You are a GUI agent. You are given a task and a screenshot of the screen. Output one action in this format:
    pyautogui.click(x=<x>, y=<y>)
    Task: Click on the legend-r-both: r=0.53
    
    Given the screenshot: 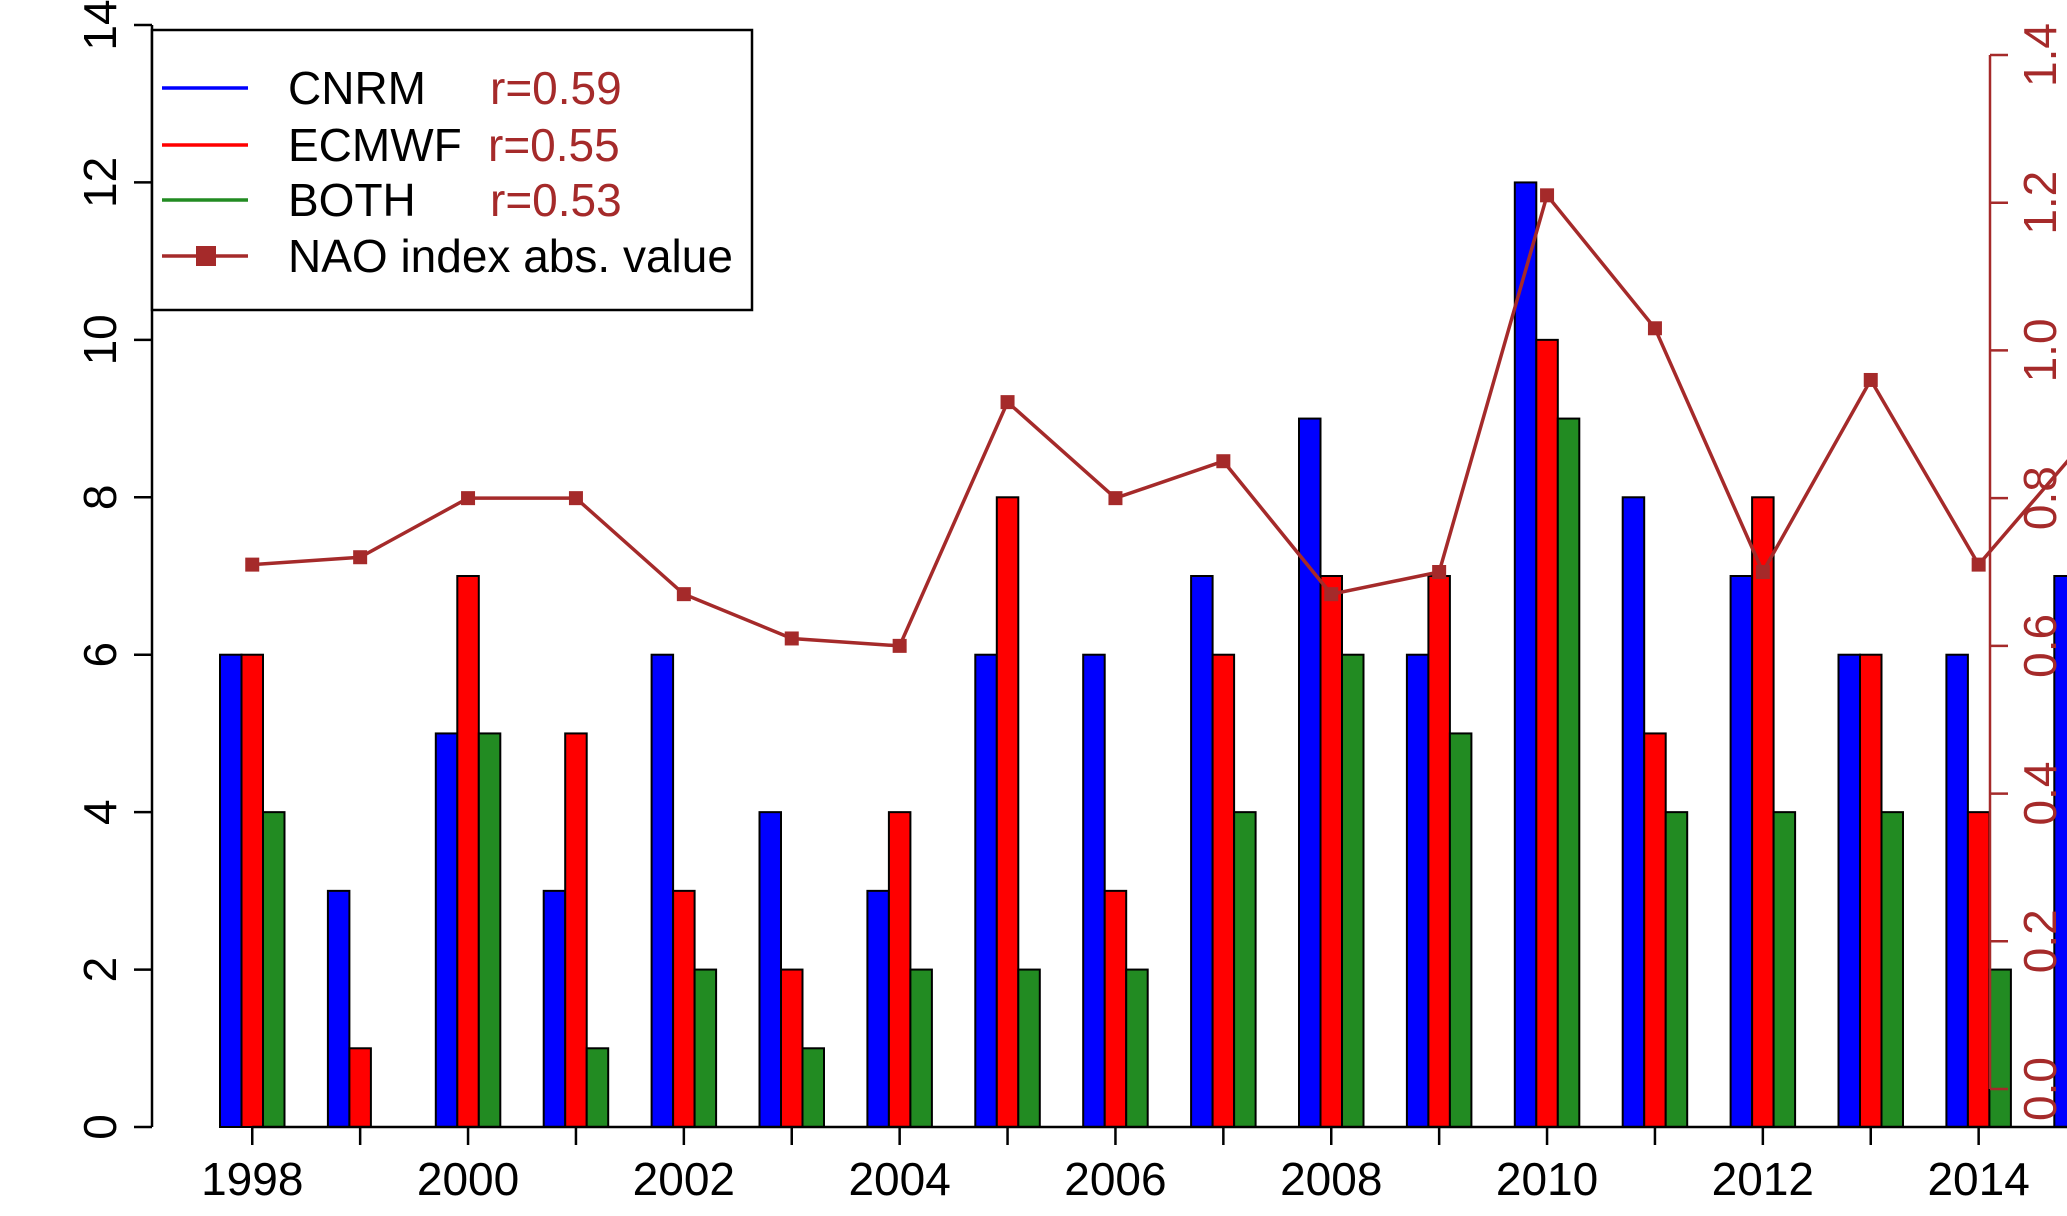 What is the action you would take?
    pyautogui.click(x=556, y=200)
    